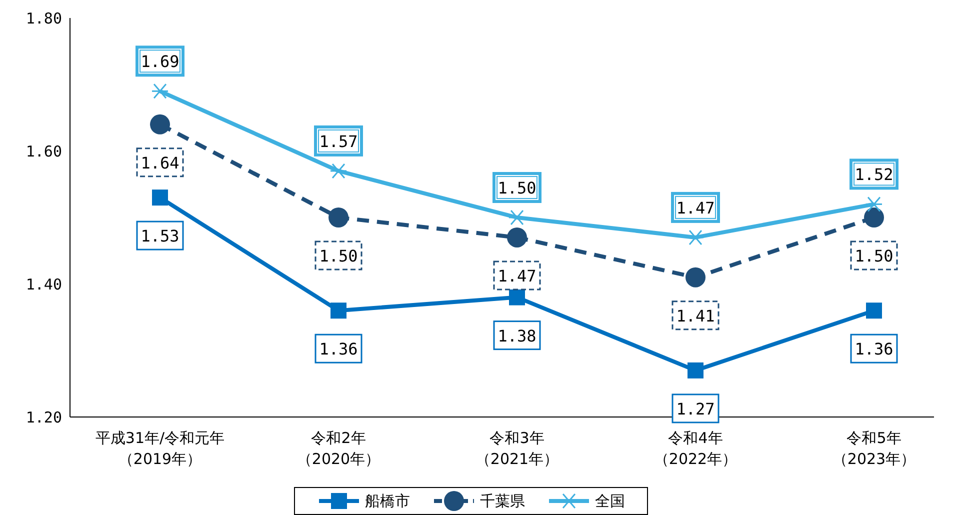  I want to click on data-label: 1.38, so click(517, 336).